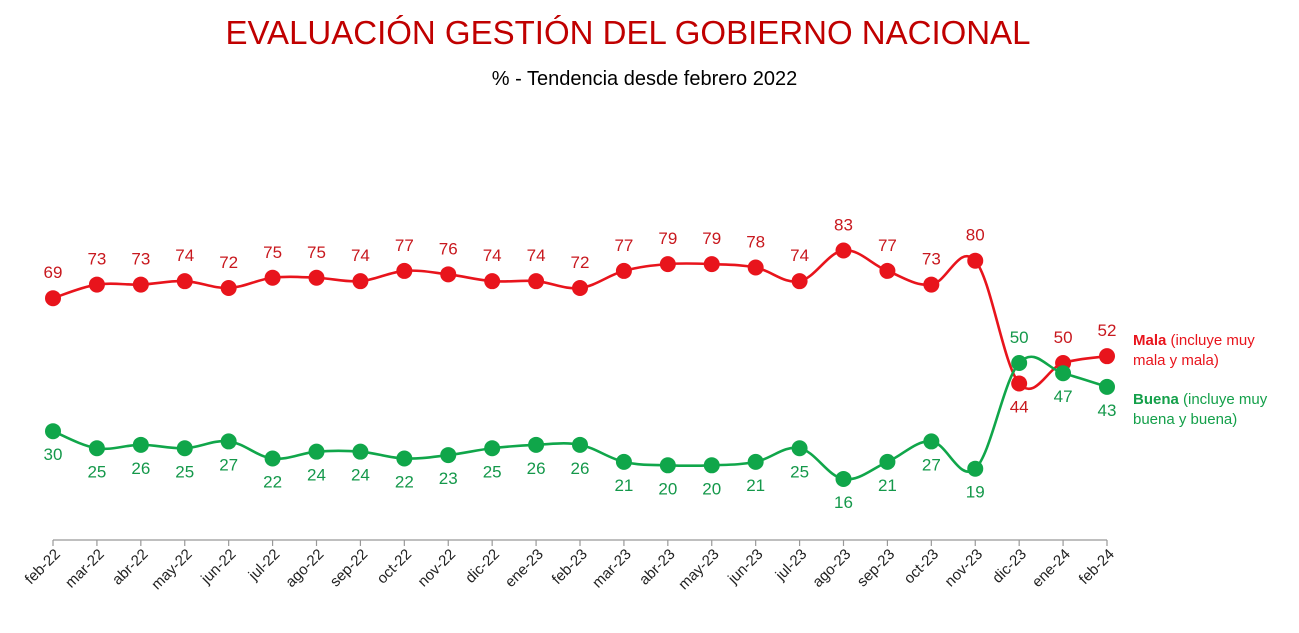 Image resolution: width=1299 pixels, height=633 pixels. What do you see at coordinates (843, 224) in the screenshot?
I see `data-label-mala: 83` at bounding box center [843, 224].